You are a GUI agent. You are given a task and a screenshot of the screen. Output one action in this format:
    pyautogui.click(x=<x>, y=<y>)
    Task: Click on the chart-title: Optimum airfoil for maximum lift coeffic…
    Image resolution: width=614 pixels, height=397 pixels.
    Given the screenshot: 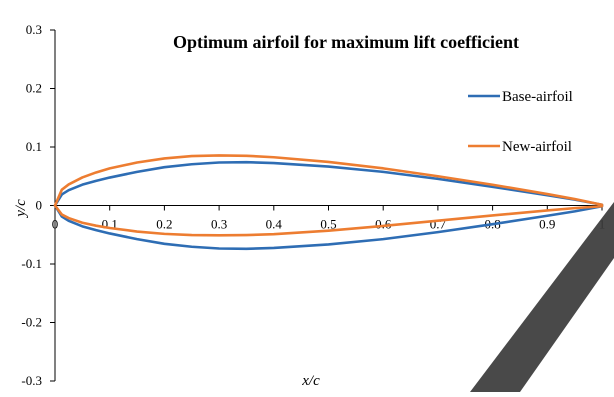 What is the action you would take?
    pyautogui.click(x=346, y=42)
    